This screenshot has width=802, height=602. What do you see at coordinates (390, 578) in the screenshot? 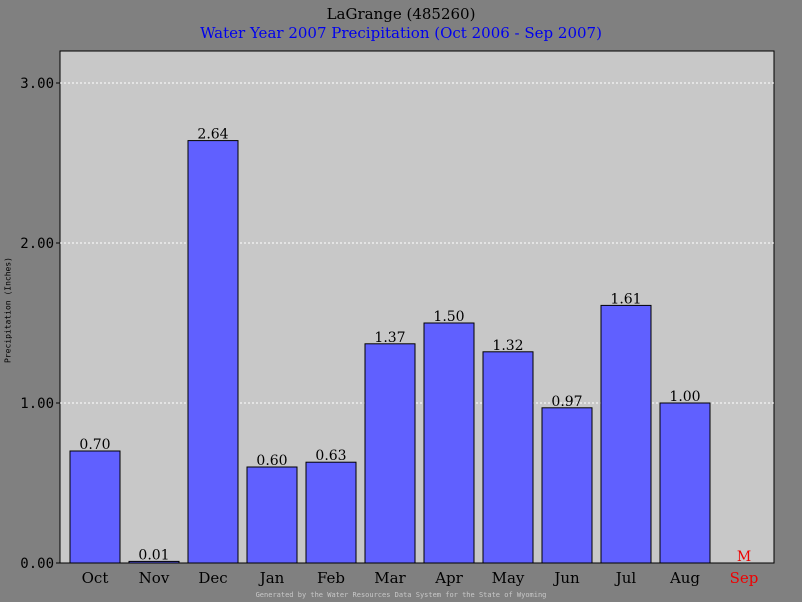
I see `x-tick-label: Mar` at bounding box center [390, 578].